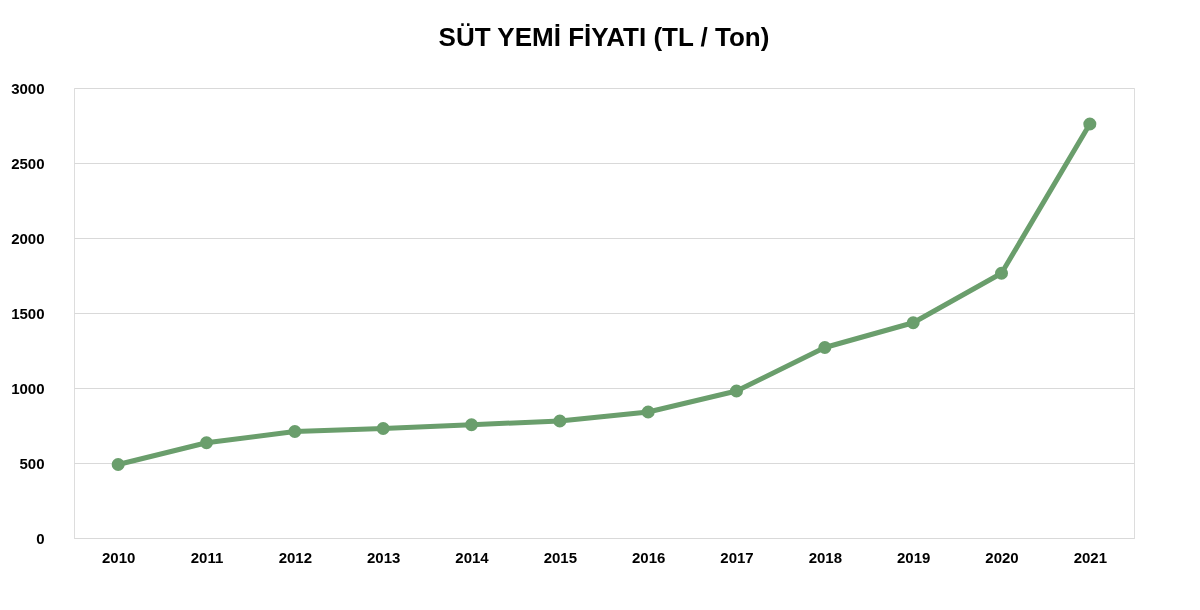 Image resolution: width=1200 pixels, height=610 pixels. Describe the element at coordinates (383, 557) in the screenshot. I see `x-tick-label: 2013` at that location.